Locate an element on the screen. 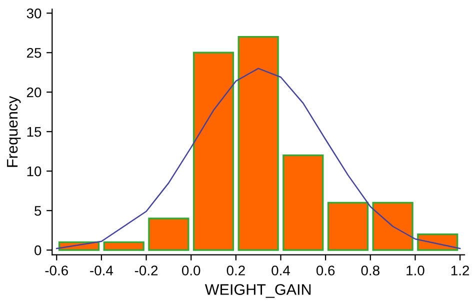  x-tick-label: 0.2 is located at coordinates (235, 271).